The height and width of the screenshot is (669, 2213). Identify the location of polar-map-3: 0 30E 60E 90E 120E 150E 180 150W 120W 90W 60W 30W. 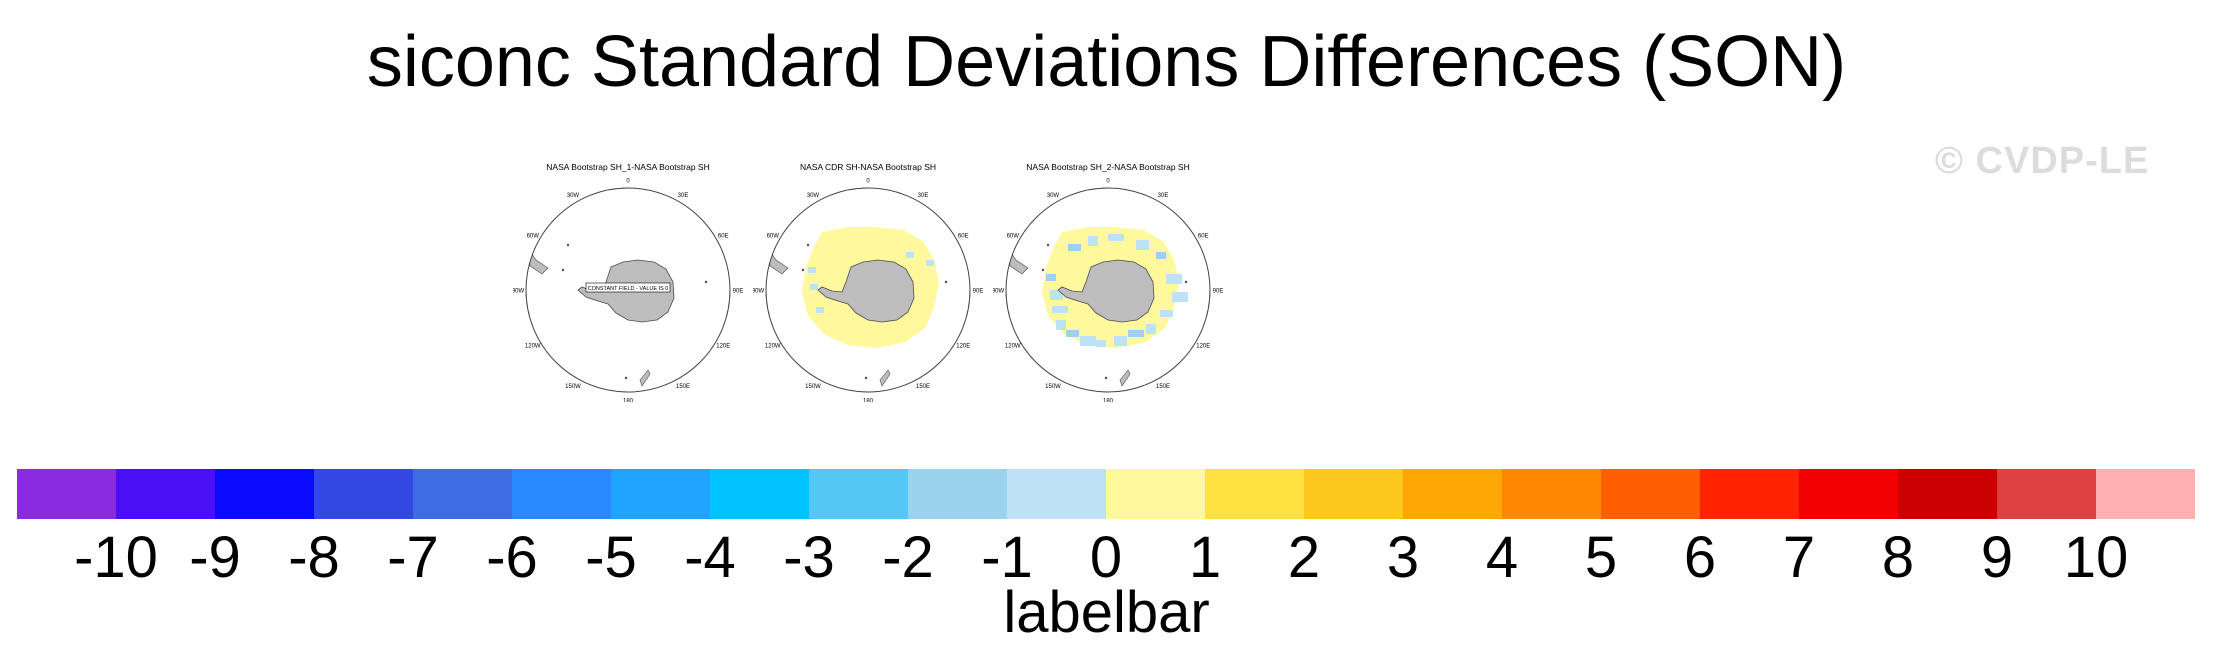
(1108, 291).